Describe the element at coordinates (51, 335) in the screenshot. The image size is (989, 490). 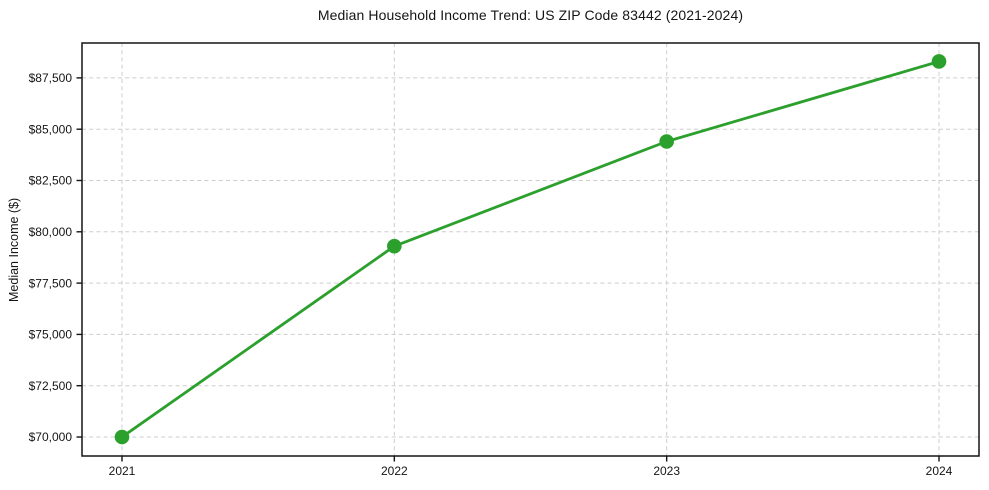
I see `y-tick-label: $75,000` at that location.